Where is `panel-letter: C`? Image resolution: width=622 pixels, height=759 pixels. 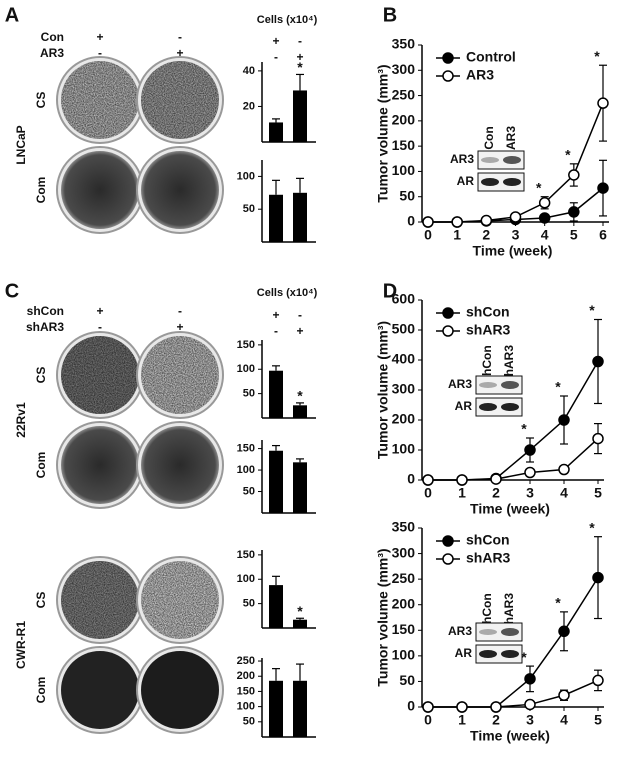 panel-letter: C is located at coordinates (12, 291).